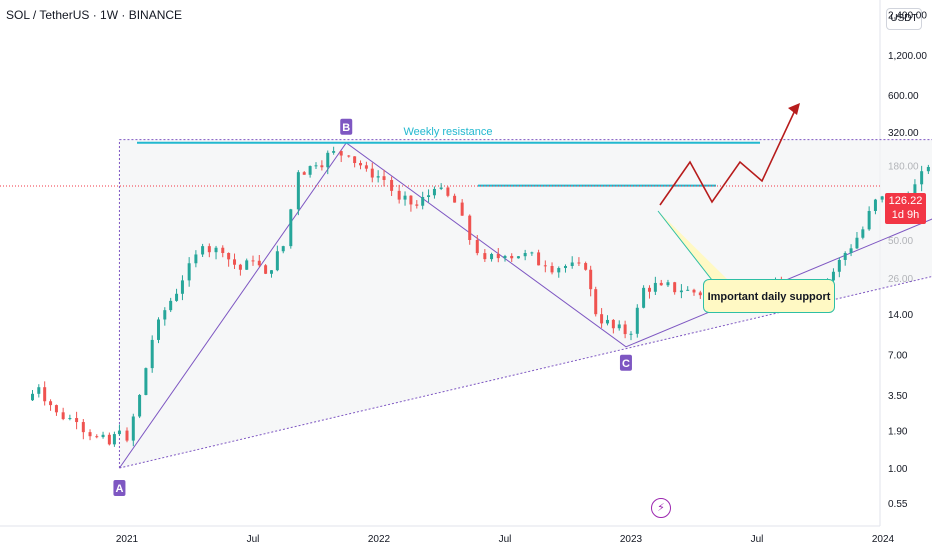 Image resolution: width=932 pixels, height=550 pixels. Describe the element at coordinates (903, 96) in the screenshot. I see `price-tick-label: 600.00` at that location.